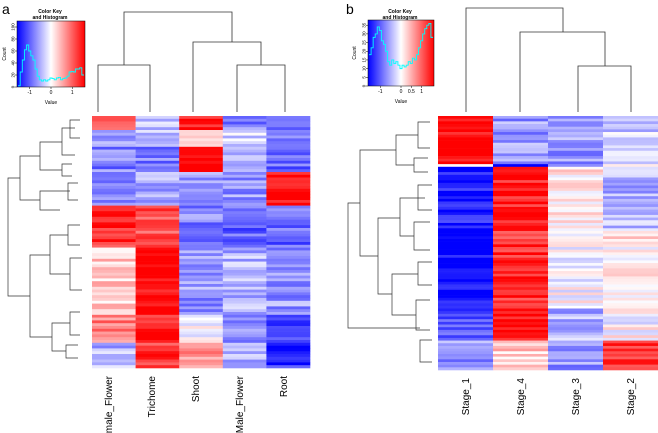  Describe the element at coordinates (13, 86) in the screenshot. I see `color-key-ytick-label: 0` at that location.